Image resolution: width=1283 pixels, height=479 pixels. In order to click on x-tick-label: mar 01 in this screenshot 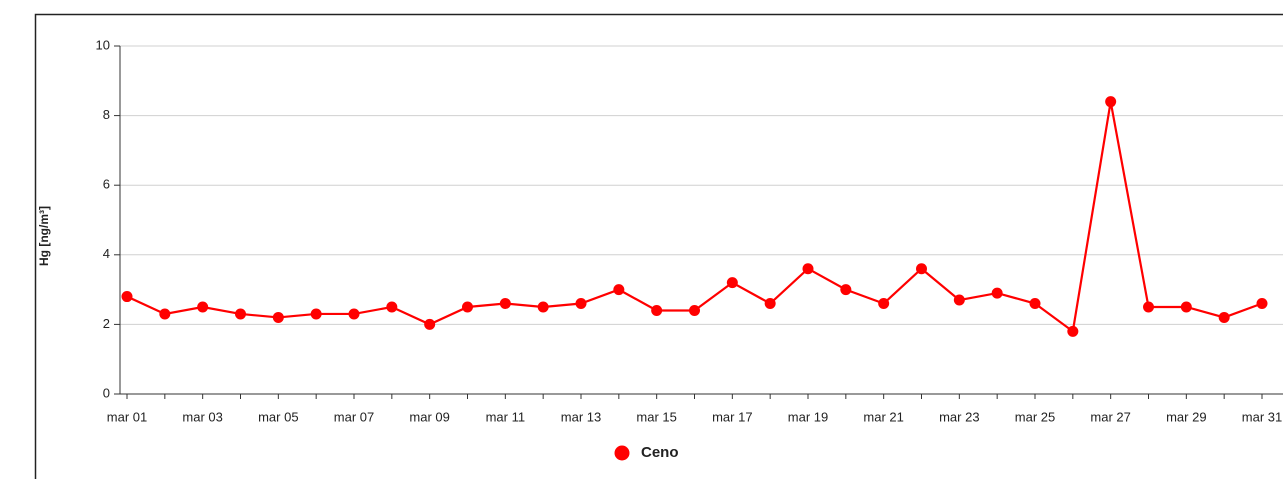, I will do `click(127, 416)`.